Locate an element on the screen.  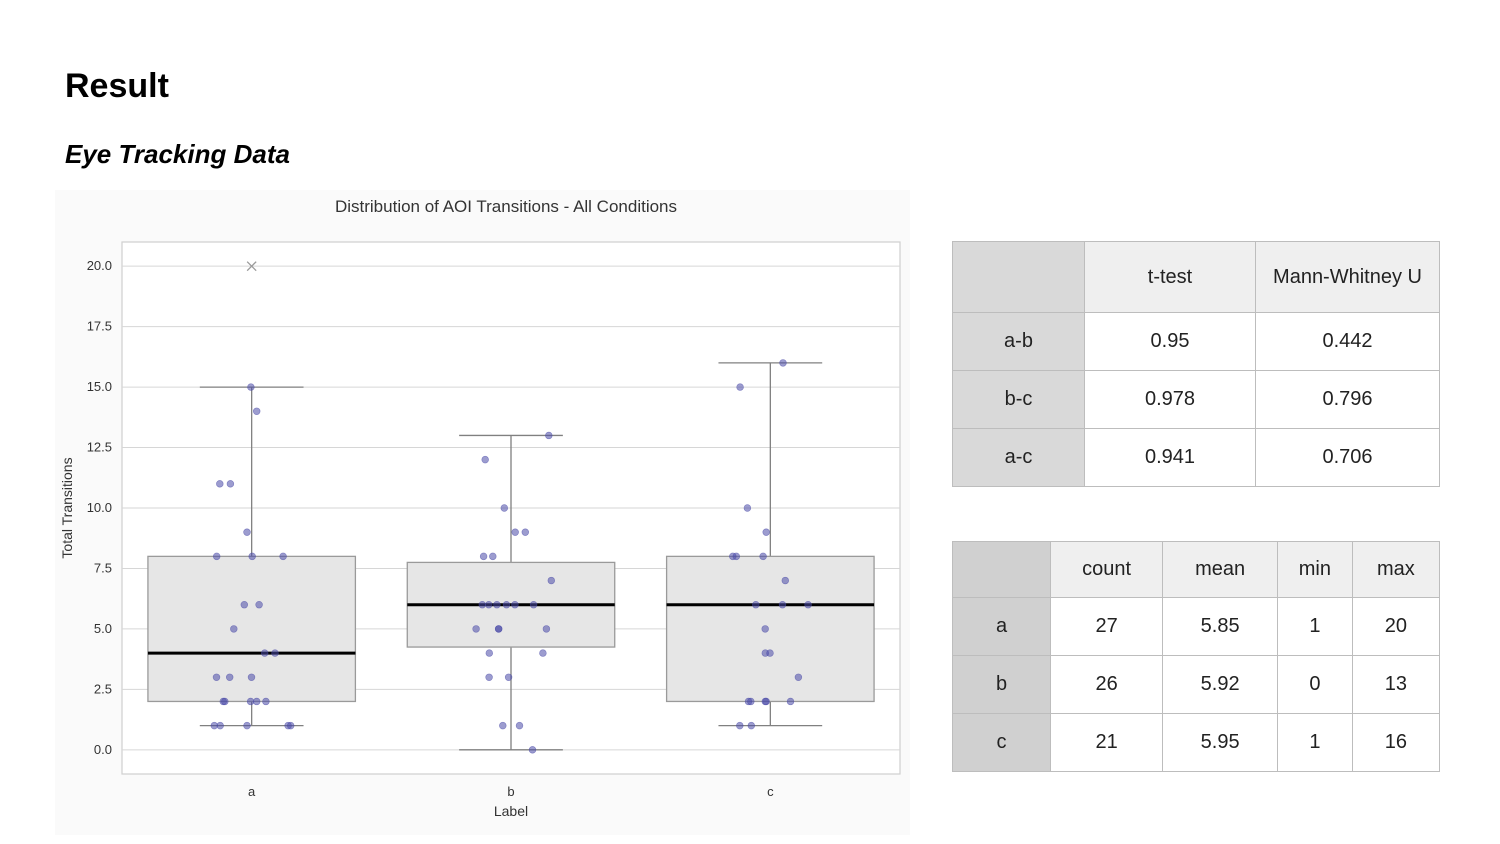
count-value: 27 is located at coordinates (1106, 626).